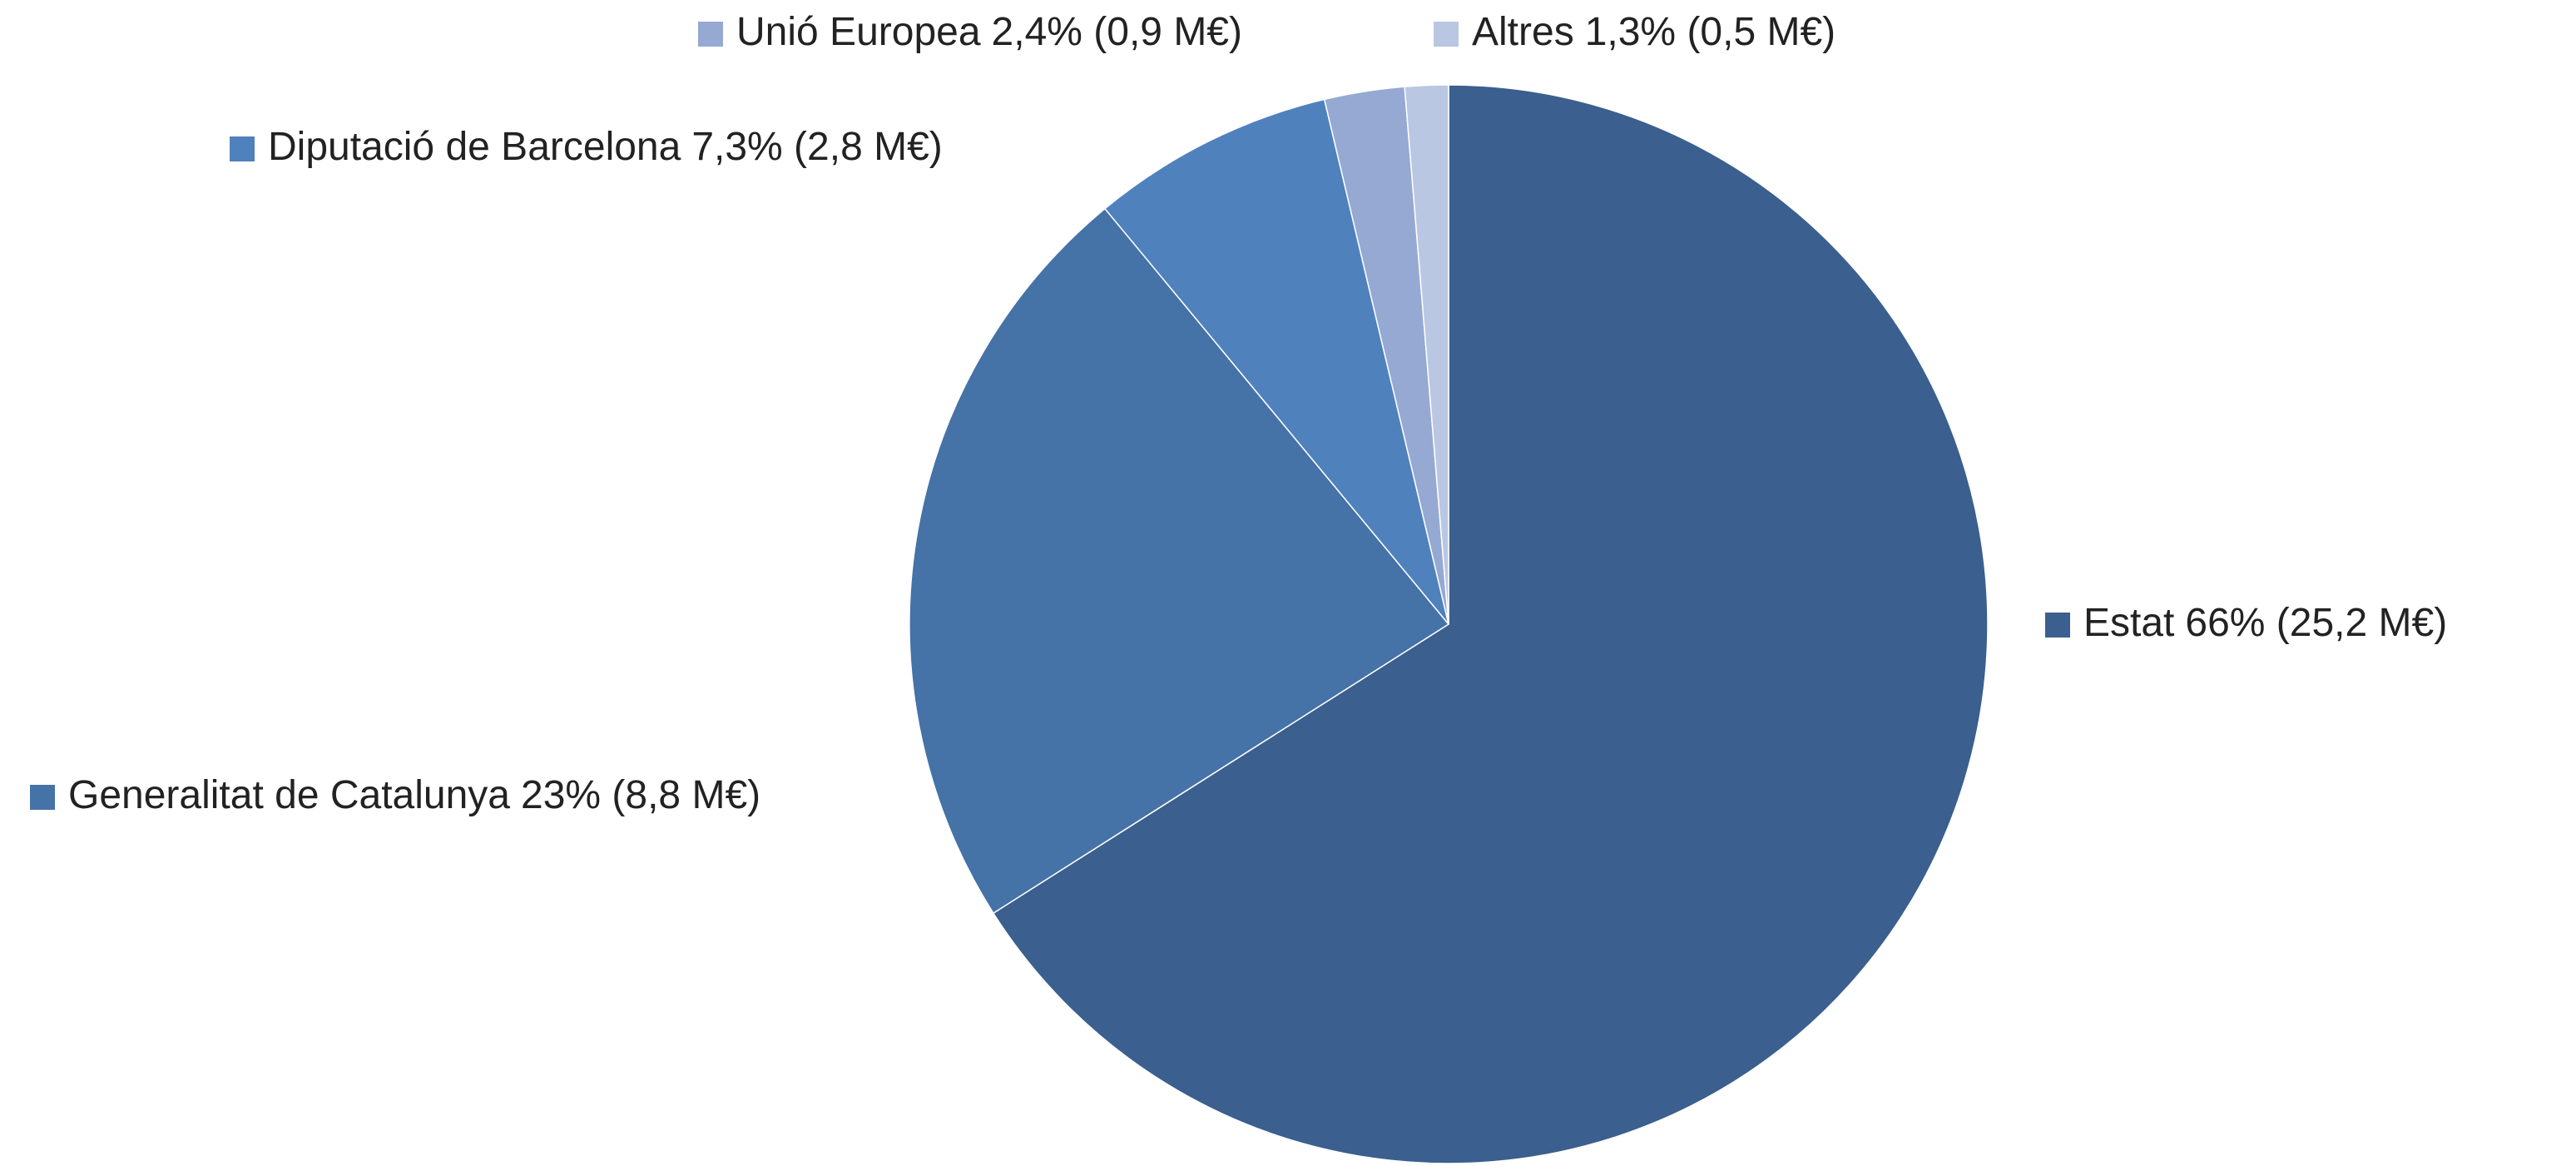 This screenshot has width=2576, height=1166. I want to click on value-label: 66% (25,2 M€), so click(2316, 623).